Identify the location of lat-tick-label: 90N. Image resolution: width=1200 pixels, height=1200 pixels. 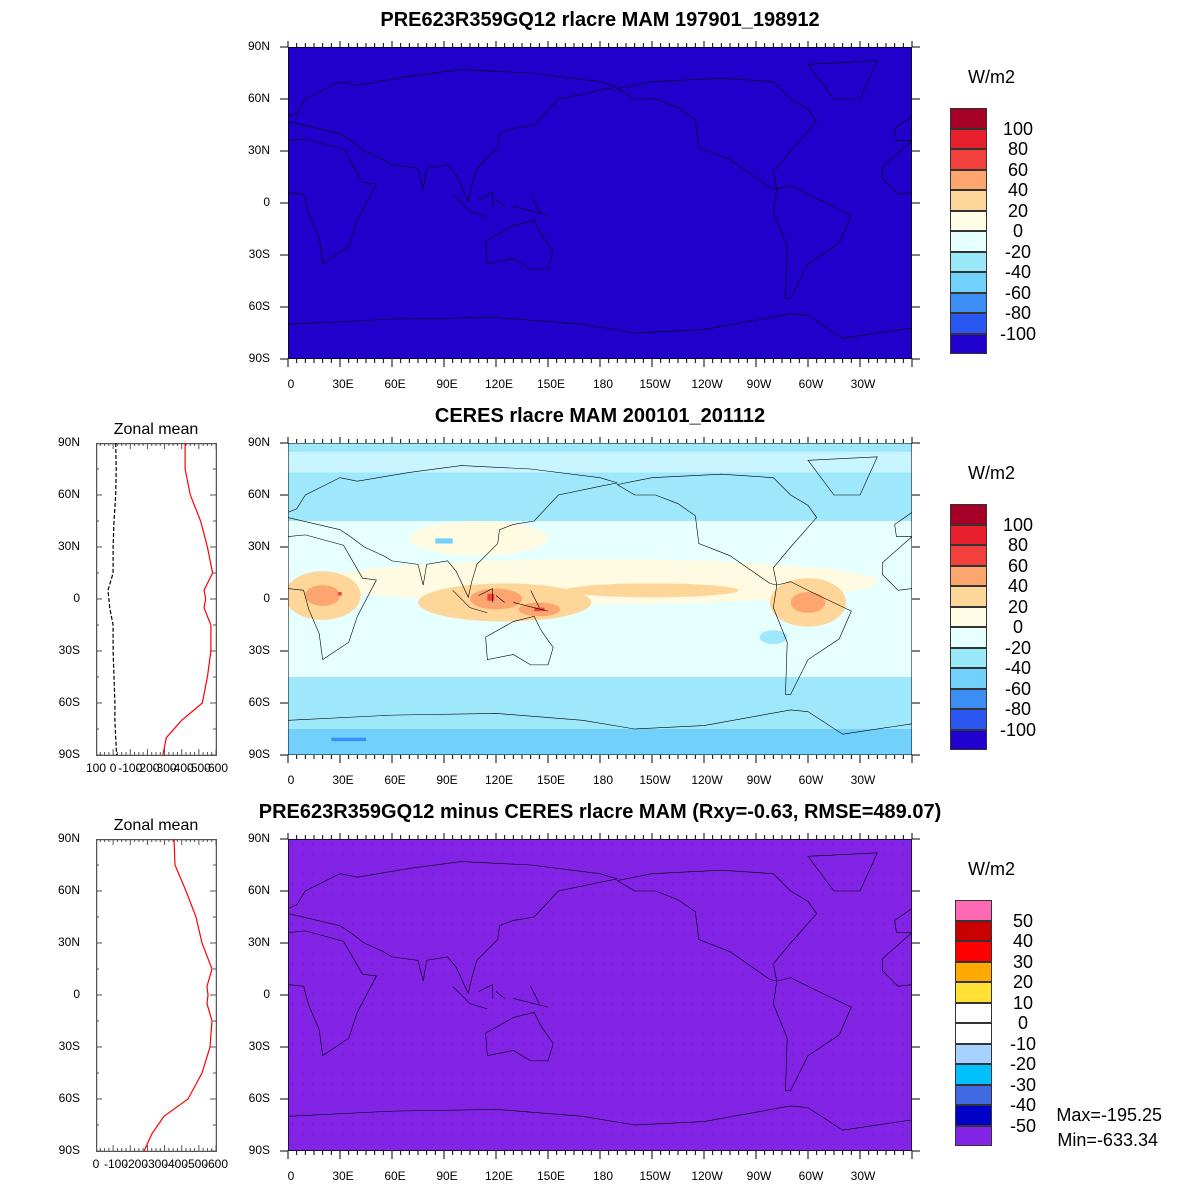
(258, 442).